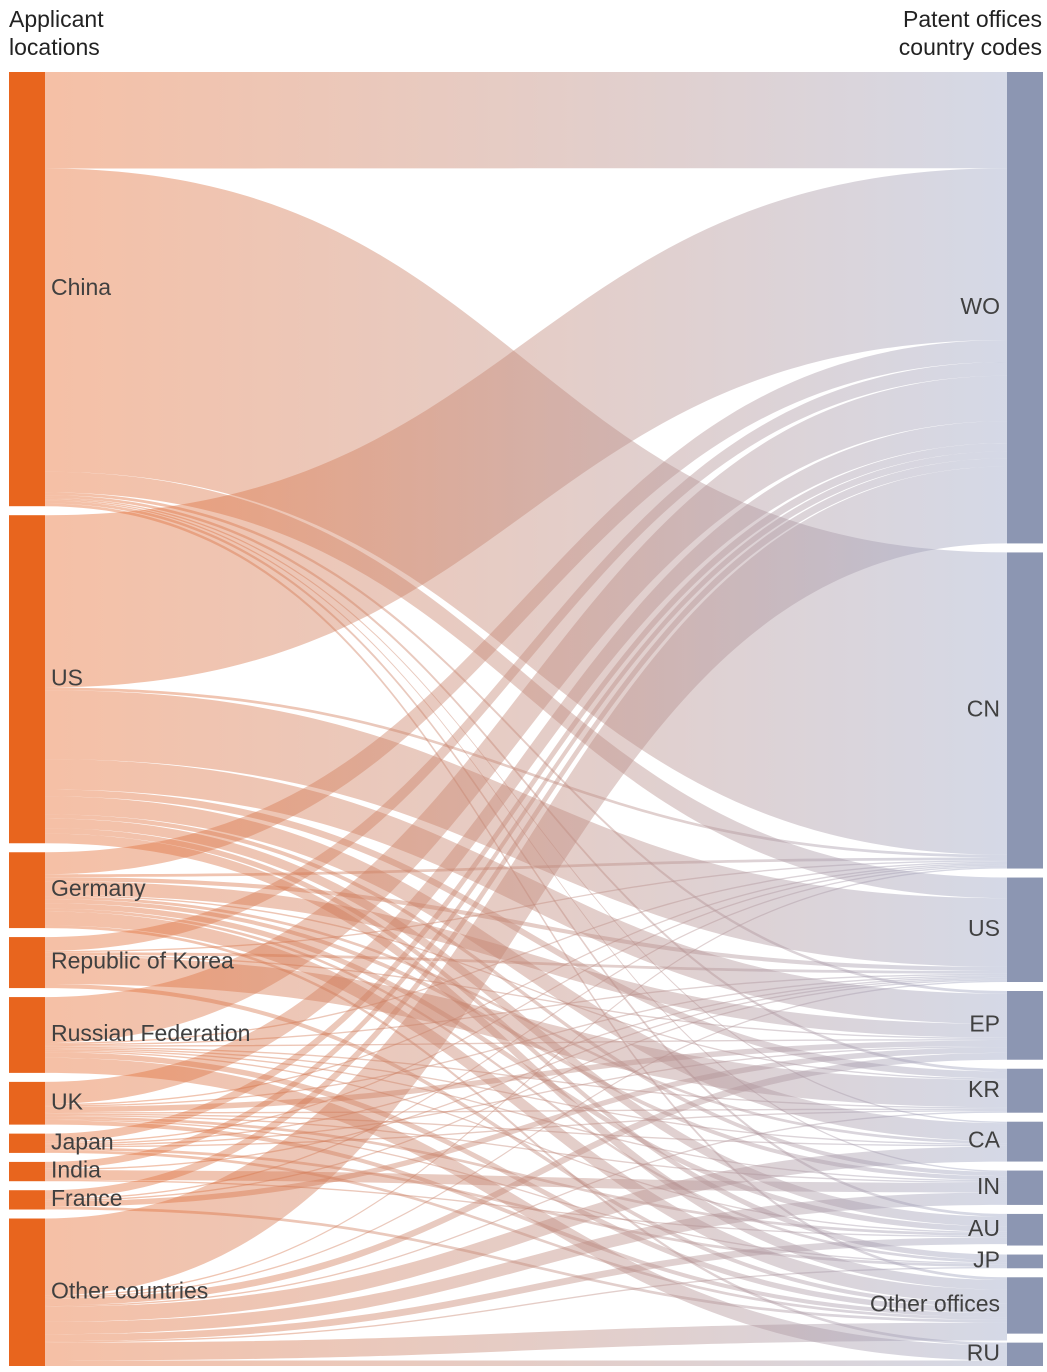  What do you see at coordinates (984, 1140) in the screenshot?
I see `target-label-ca: CA` at bounding box center [984, 1140].